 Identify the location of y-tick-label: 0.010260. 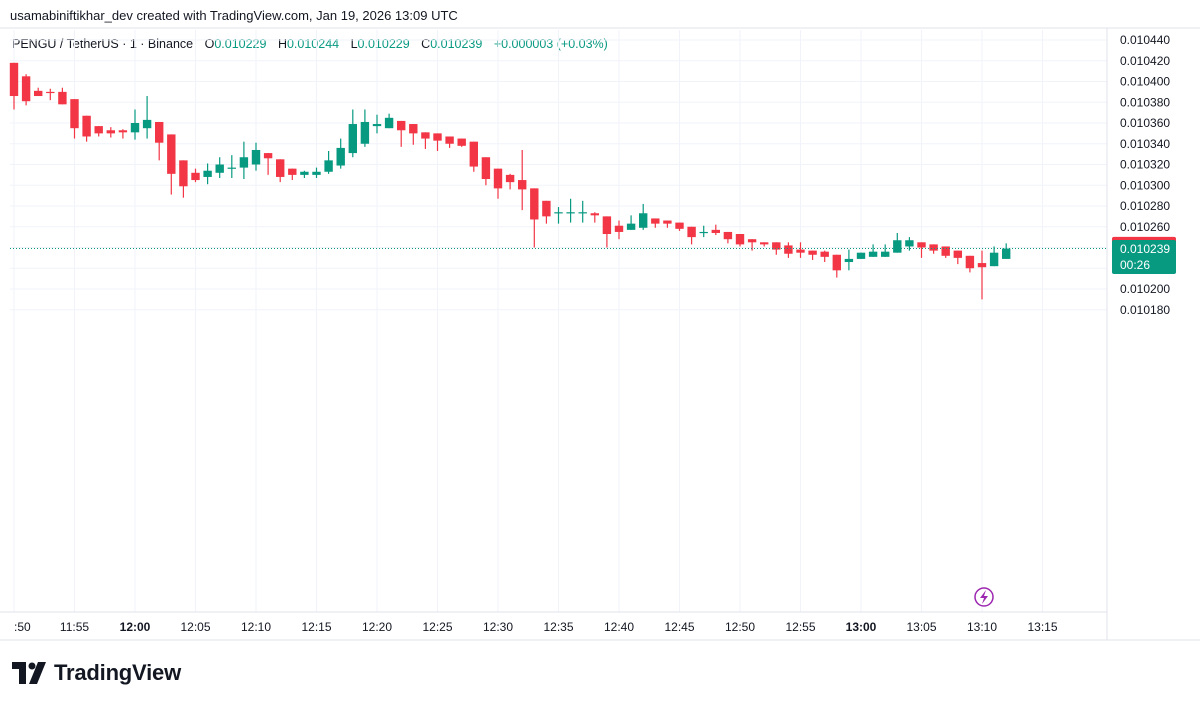
(1145, 227).